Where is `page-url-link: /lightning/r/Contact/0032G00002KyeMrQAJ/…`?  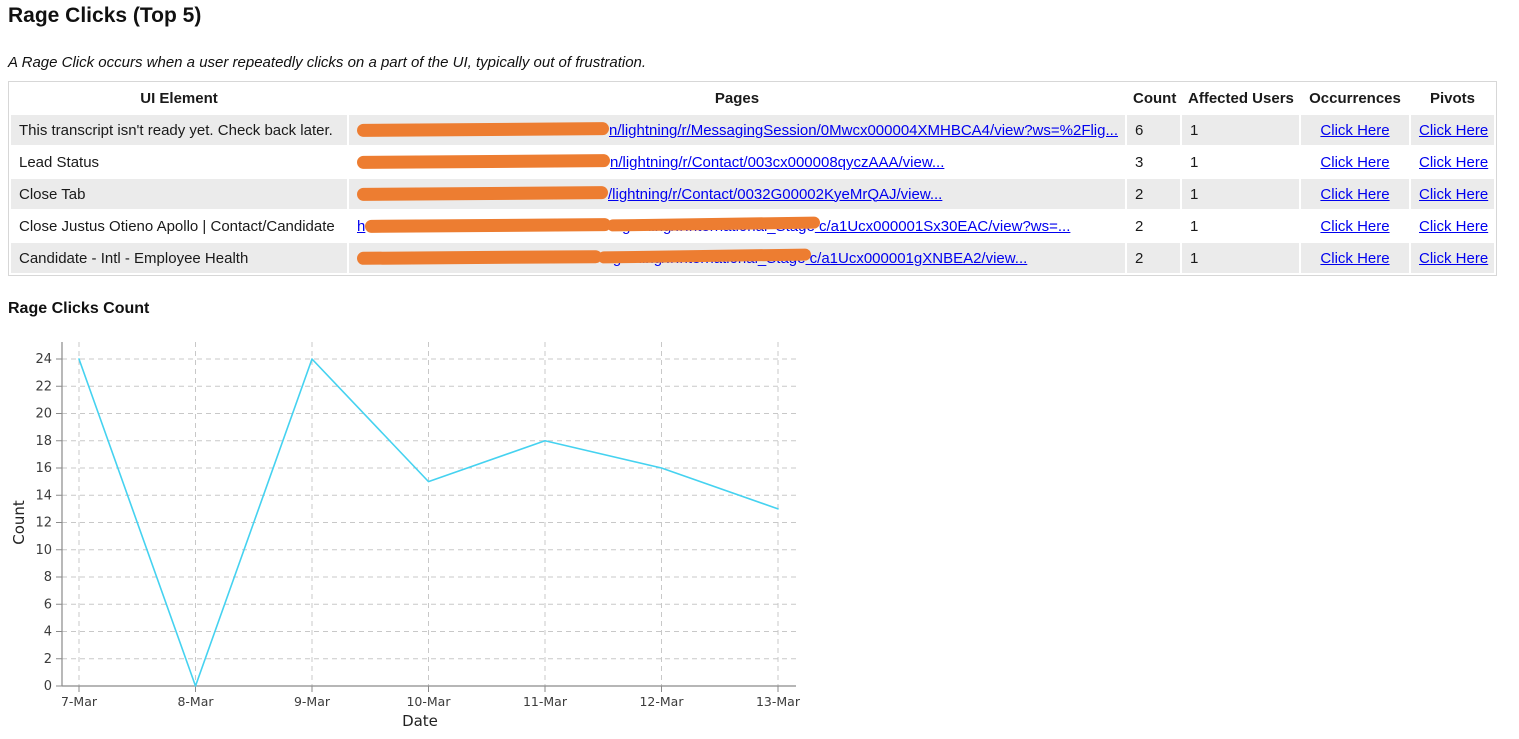 page-url-link: /lightning/r/Contact/0032G00002KyeMrQAJ/… is located at coordinates (649, 194).